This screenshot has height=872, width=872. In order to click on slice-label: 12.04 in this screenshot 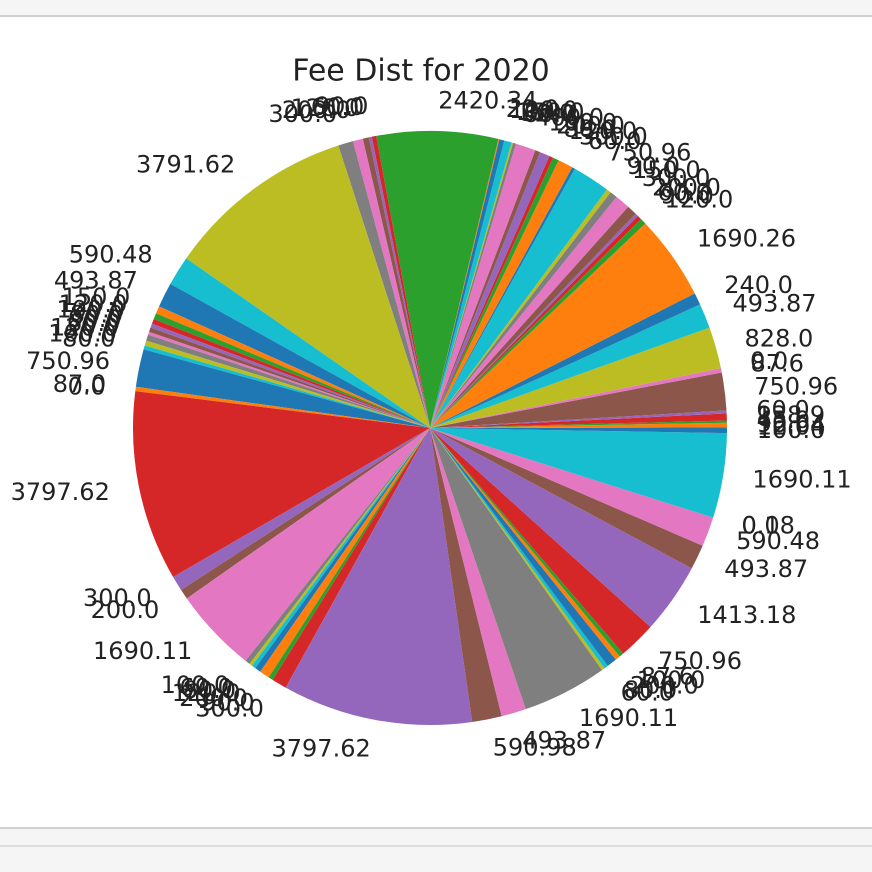, I will do `click(791, 427)`.